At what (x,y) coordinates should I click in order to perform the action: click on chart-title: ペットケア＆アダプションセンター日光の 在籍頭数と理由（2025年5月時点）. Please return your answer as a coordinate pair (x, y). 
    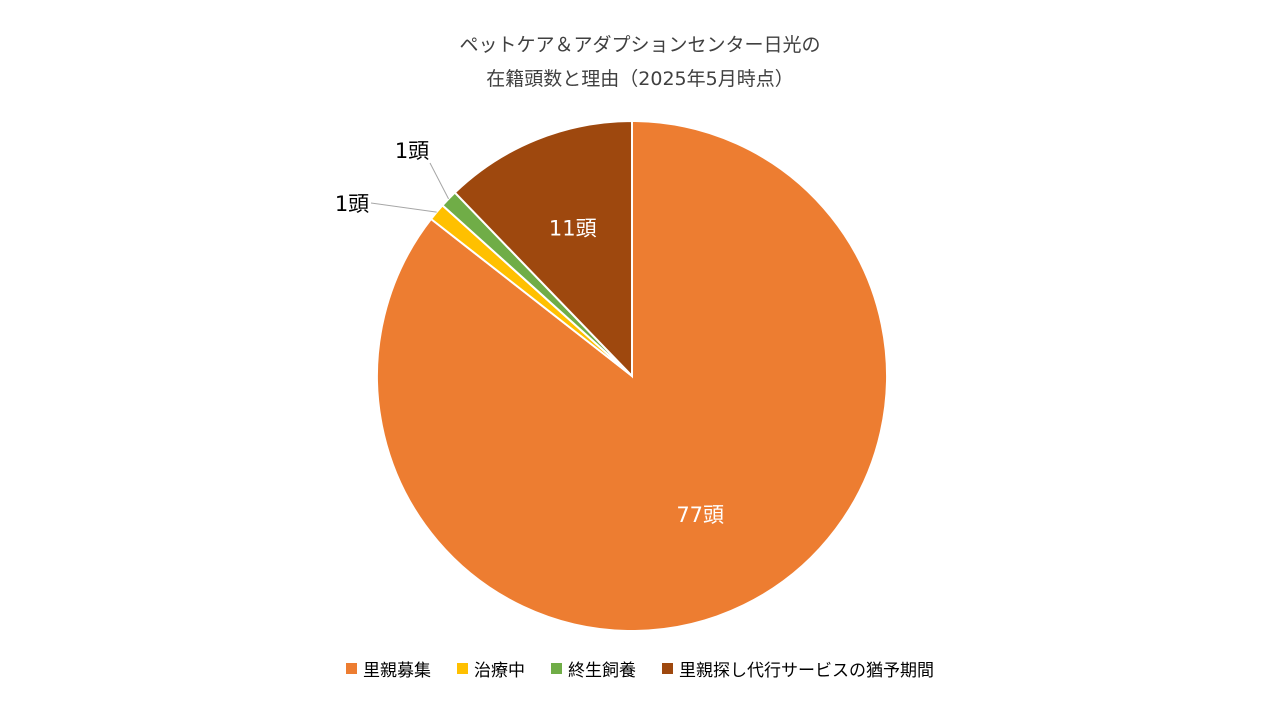
    Looking at the image, I should click on (640, 62).